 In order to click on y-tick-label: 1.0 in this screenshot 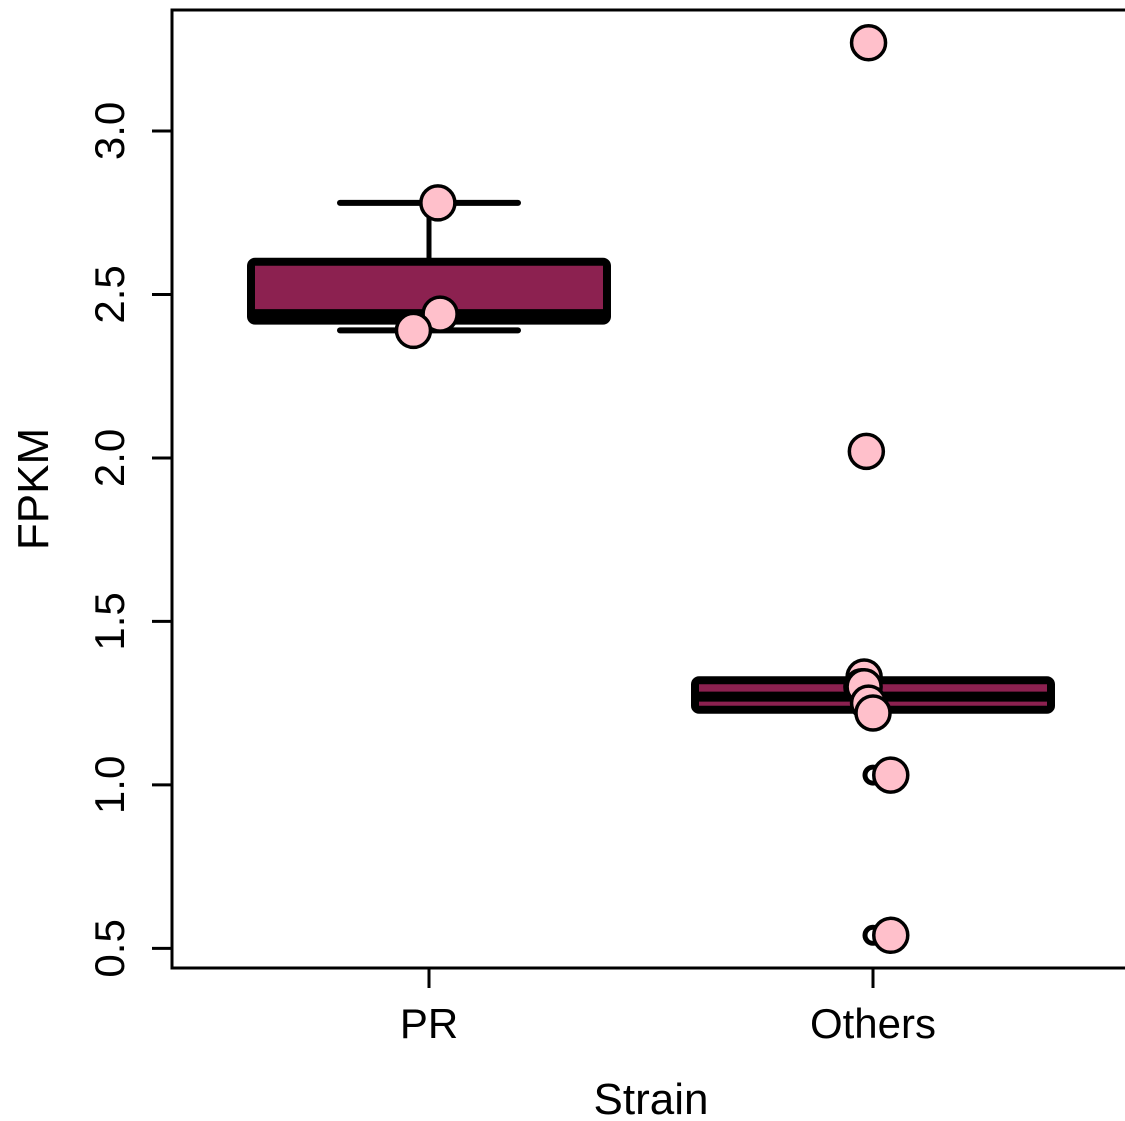, I will do `click(109, 785)`.